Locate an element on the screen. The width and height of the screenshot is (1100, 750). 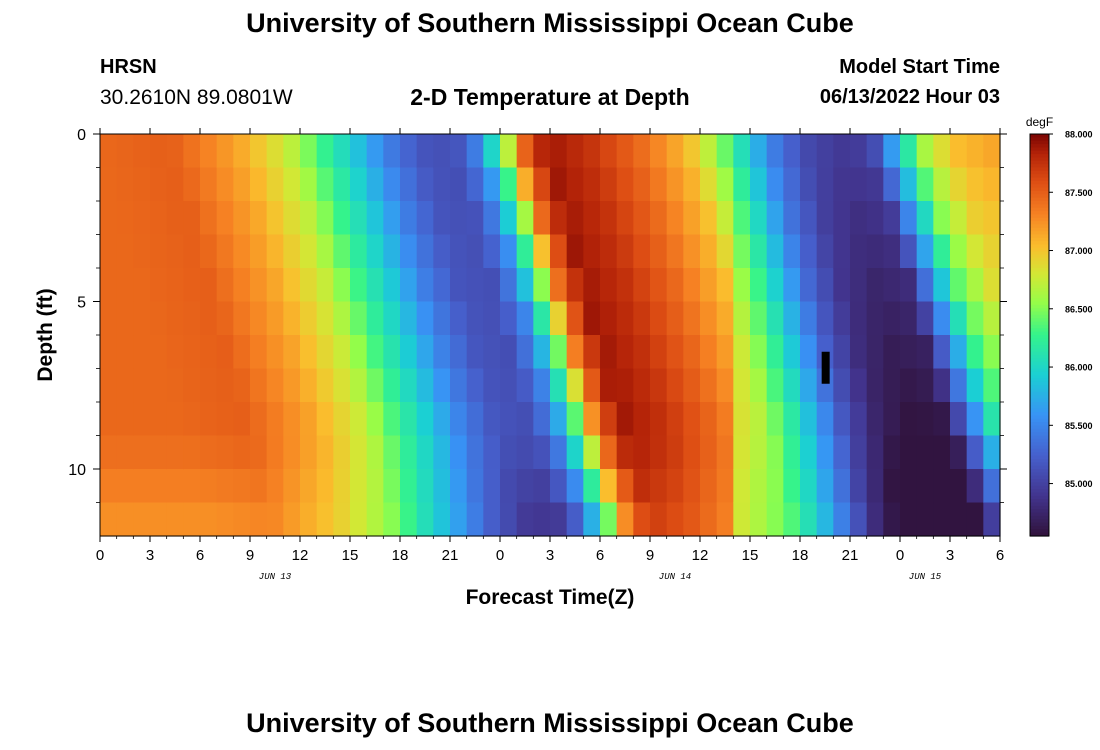
x-tick-label: 0 is located at coordinates (500, 555).